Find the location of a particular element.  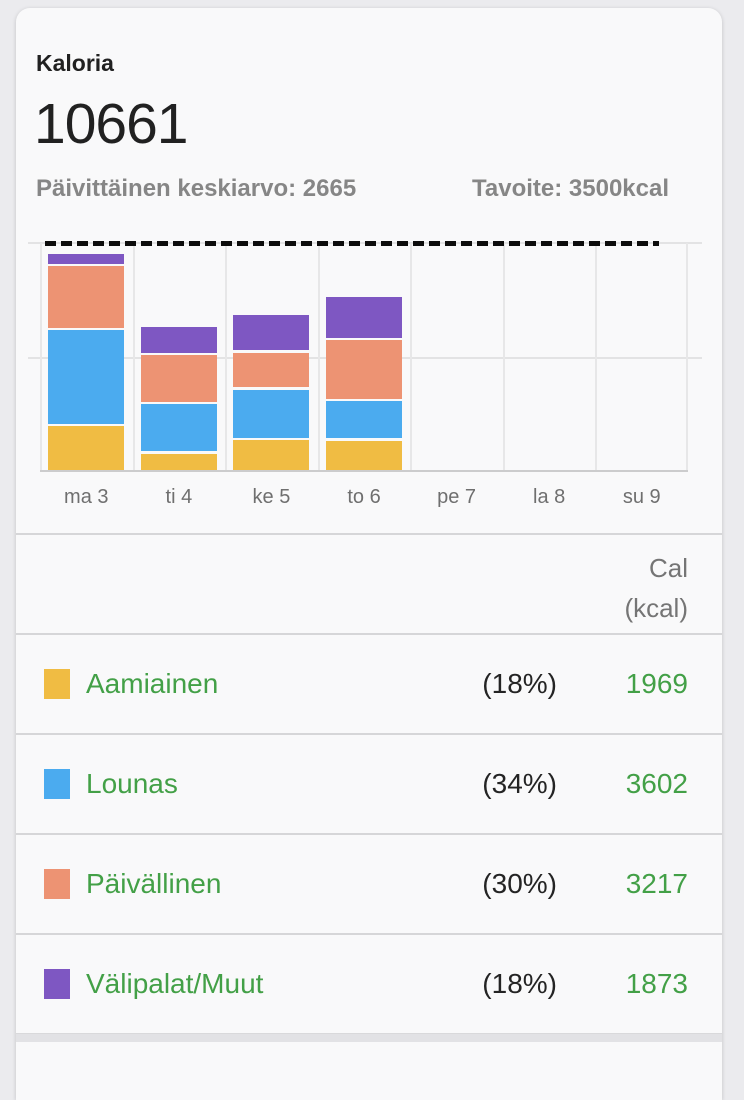

row-value: 1969 is located at coordinates (656, 683).